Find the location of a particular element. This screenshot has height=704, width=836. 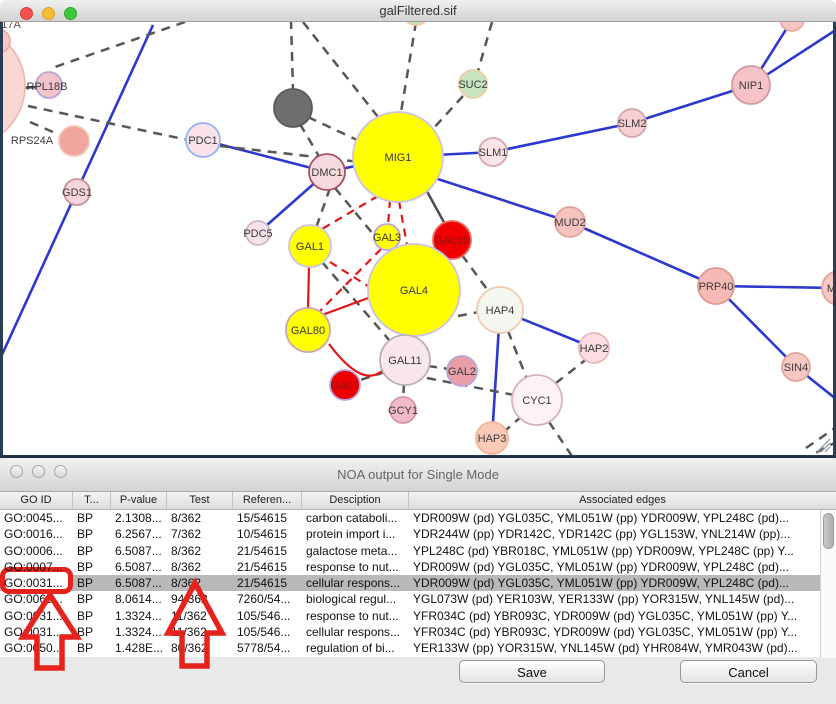

node-mig1 is located at coordinates (398, 157).